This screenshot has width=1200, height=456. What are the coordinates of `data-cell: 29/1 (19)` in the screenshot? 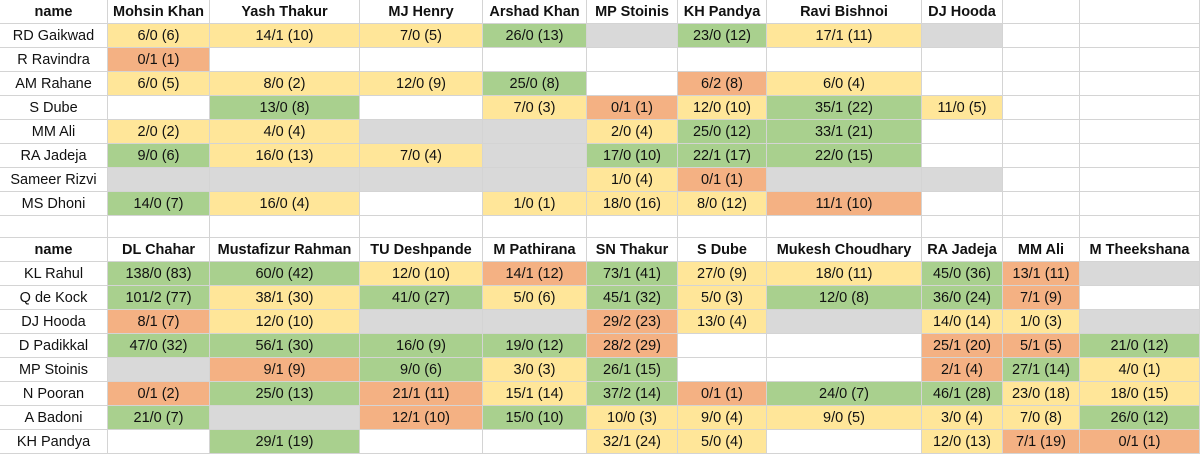 It's located at (285, 442).